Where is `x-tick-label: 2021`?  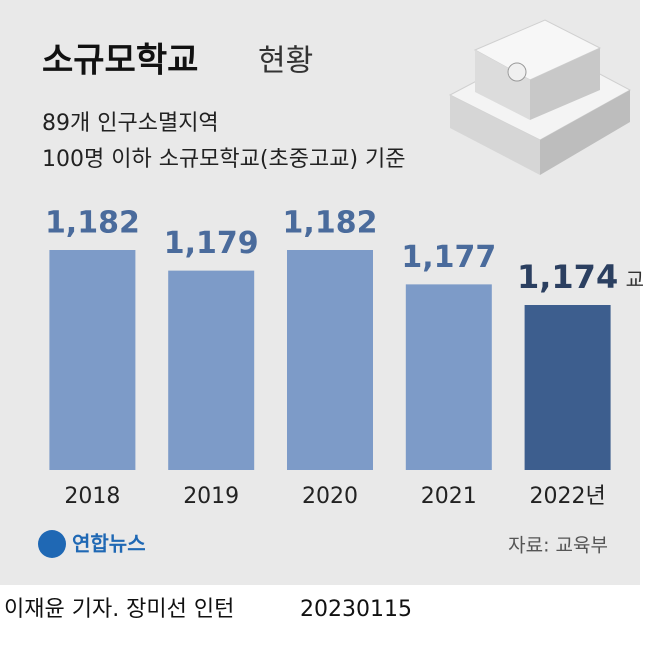
x-tick-label: 2021 is located at coordinates (449, 496).